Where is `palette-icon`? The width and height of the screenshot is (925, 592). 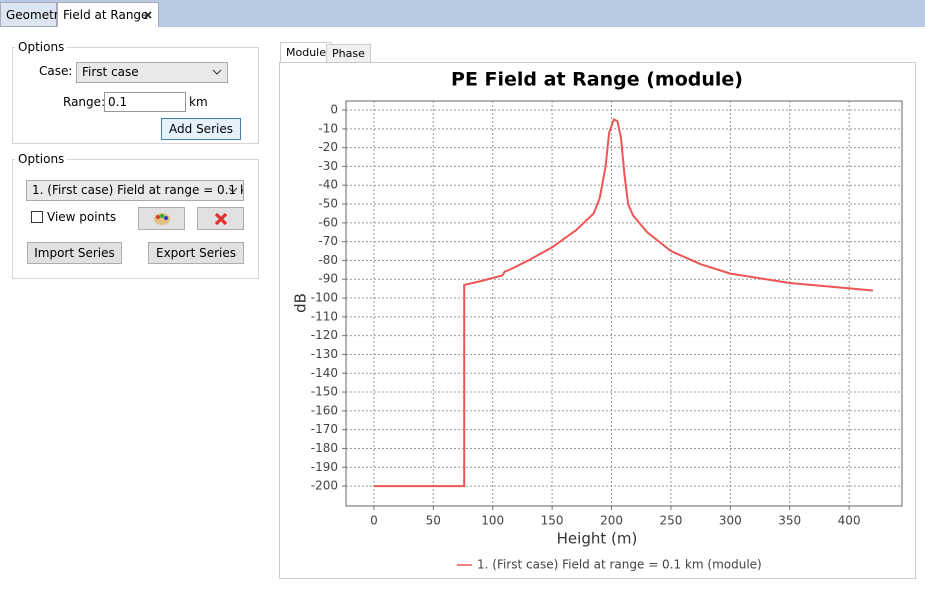
palette-icon is located at coordinates (161, 219).